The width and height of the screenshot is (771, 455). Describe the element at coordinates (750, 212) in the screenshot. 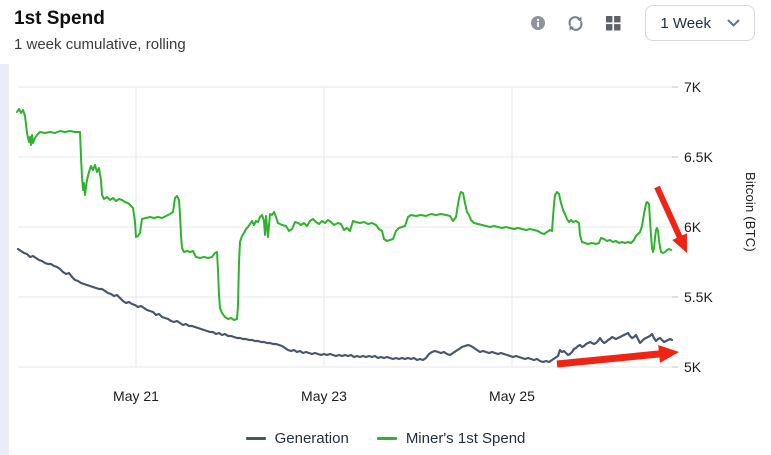

I see `y-axis-label: Bitcoin (BTC)` at that location.